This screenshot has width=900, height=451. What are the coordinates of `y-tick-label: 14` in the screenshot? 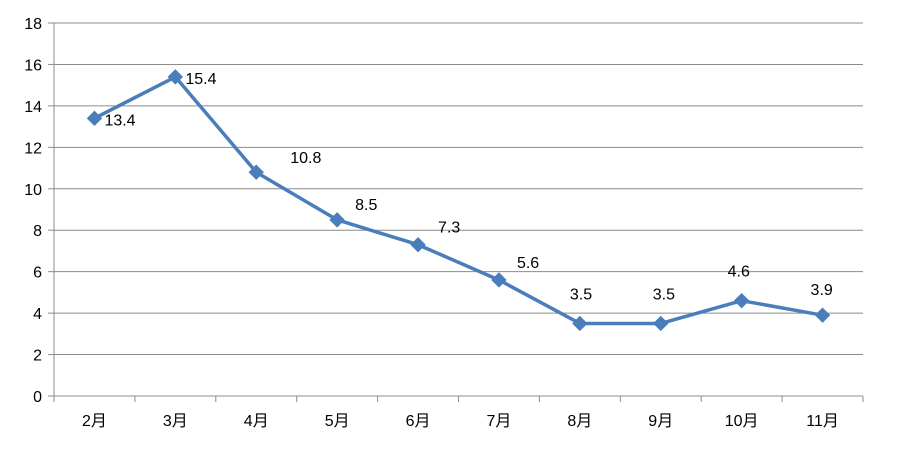 It's located at (33, 107).